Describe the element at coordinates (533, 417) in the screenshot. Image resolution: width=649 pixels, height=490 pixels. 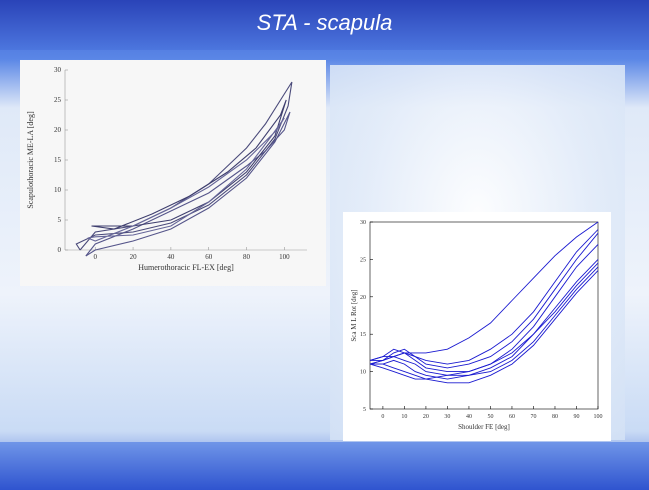
I see `x-tick-label: 70` at that location.